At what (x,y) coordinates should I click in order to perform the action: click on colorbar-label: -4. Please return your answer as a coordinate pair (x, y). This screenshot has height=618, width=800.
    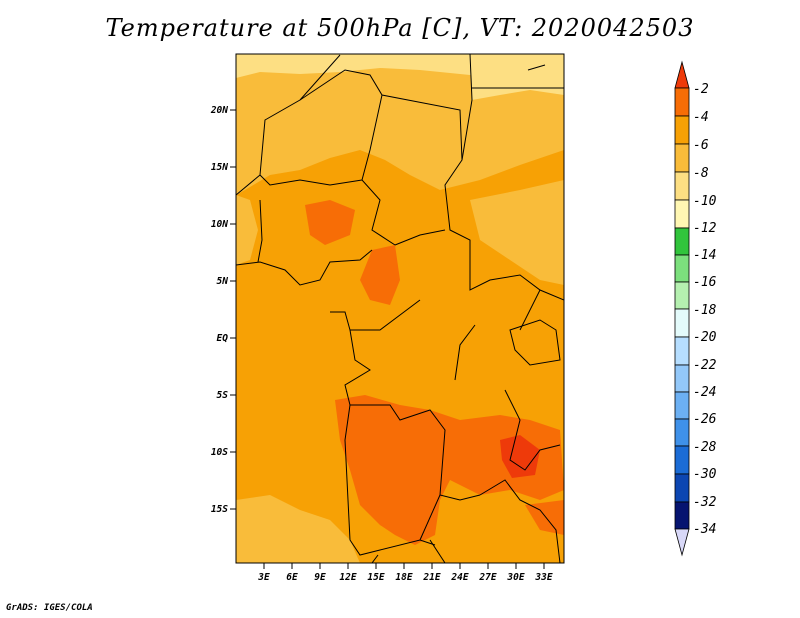
    Looking at the image, I should click on (701, 117).